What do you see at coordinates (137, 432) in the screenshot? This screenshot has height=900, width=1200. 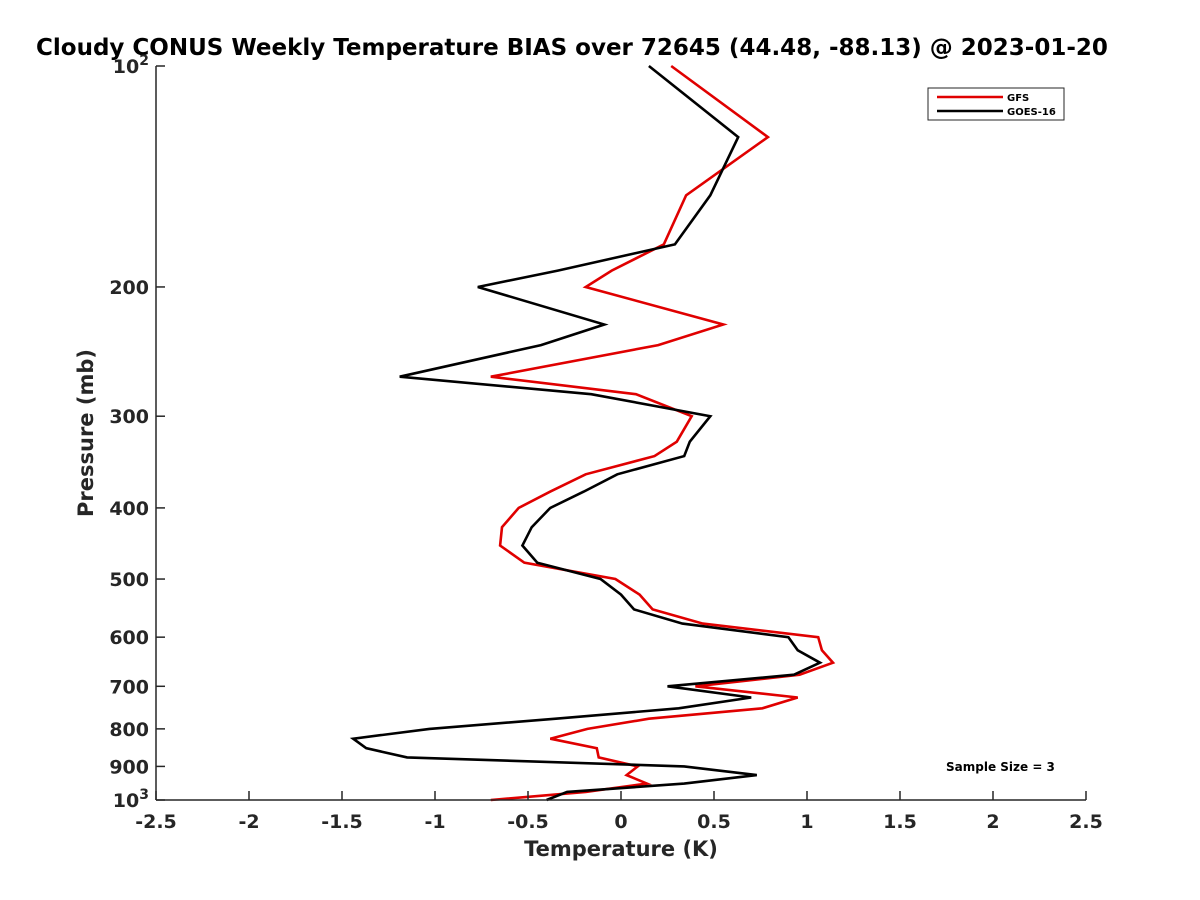 I see `y-ticks: 10² 200 300 400 500 600 700 800 900 10³` at bounding box center [137, 432].